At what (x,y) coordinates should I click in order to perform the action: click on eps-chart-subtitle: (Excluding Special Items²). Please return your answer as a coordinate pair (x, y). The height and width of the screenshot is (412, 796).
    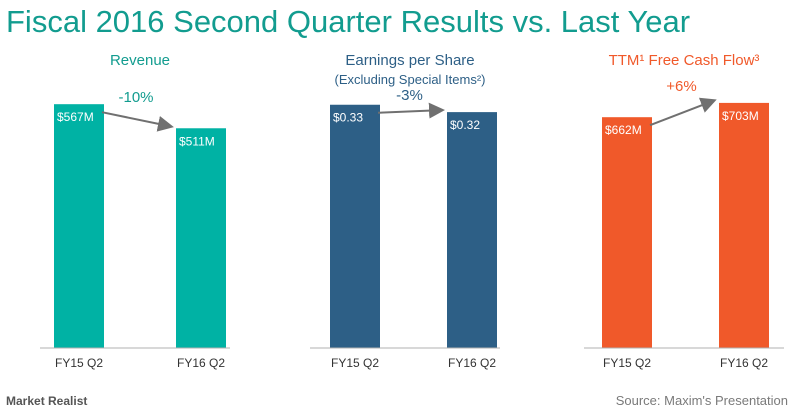
    Looking at the image, I should click on (410, 79).